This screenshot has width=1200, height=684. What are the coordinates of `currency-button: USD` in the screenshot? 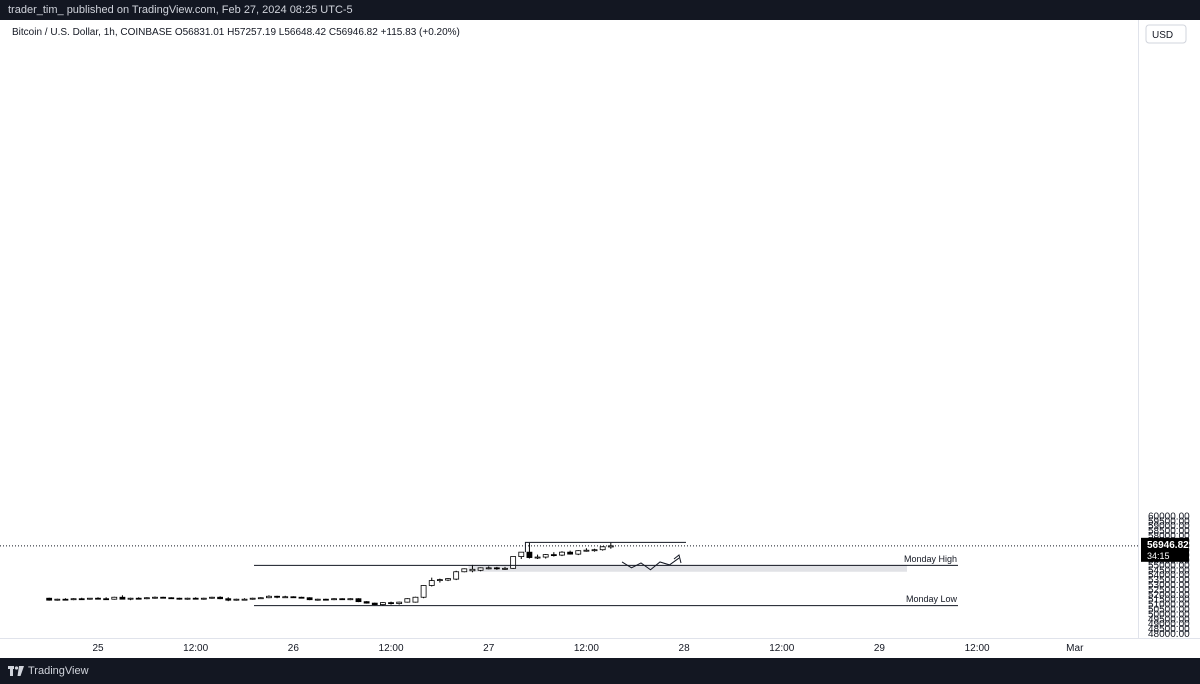 It's located at (1166, 34).